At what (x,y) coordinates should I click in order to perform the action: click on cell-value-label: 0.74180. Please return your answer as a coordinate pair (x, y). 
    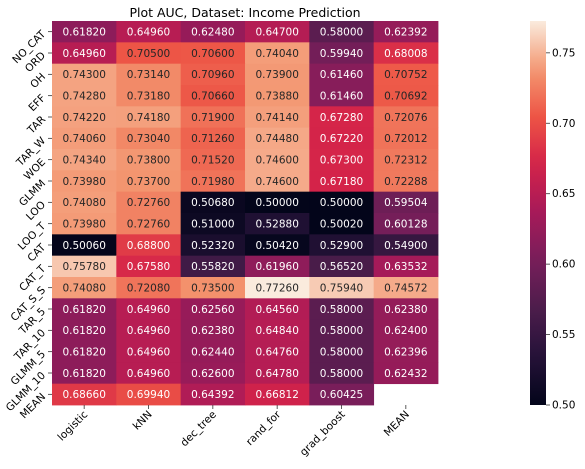
    Looking at the image, I should click on (148, 118).